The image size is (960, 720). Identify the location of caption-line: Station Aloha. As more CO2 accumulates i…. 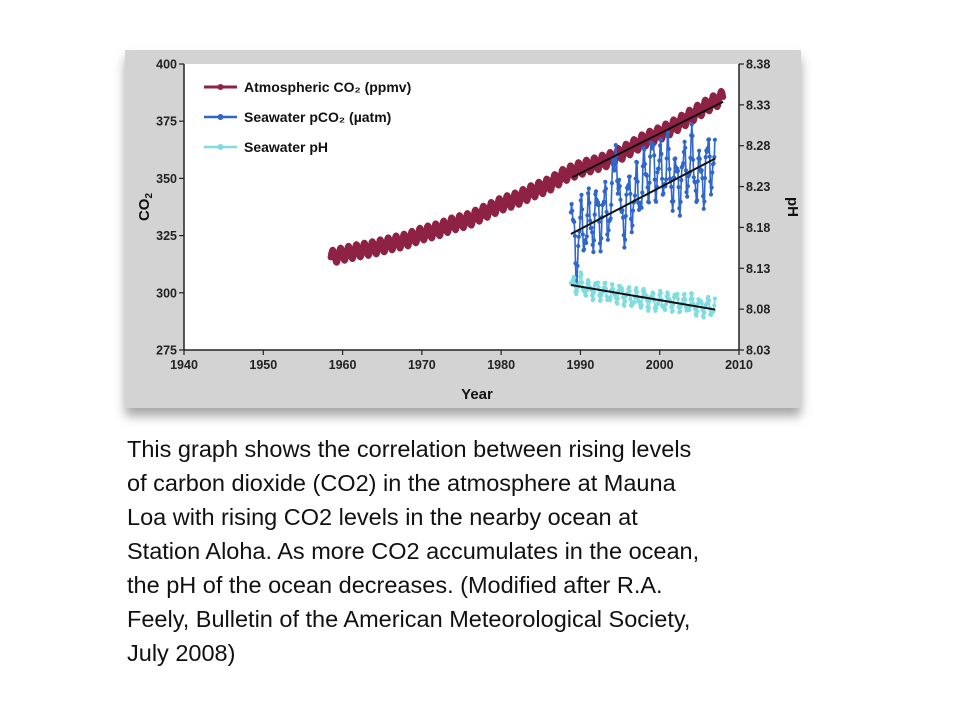
(413, 551).